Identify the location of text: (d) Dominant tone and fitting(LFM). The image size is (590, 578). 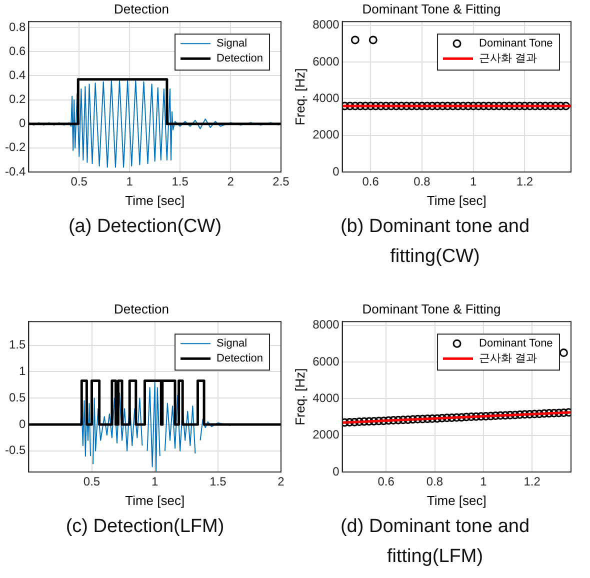
(435, 542).